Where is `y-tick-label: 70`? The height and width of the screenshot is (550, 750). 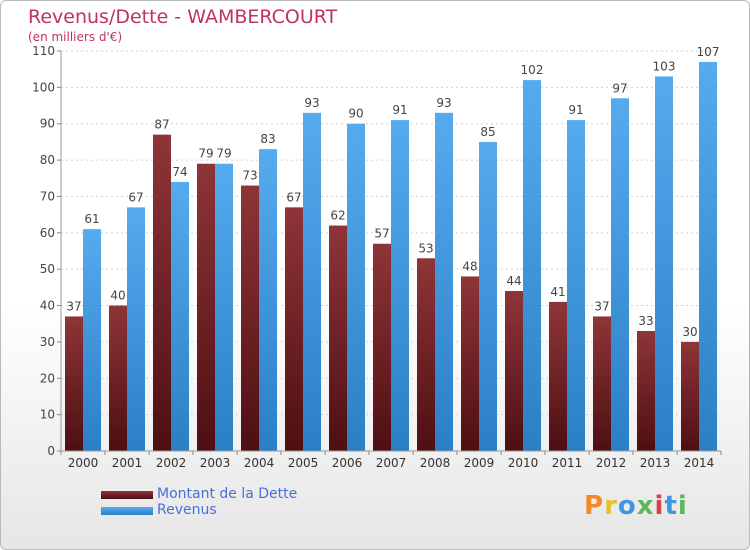 y-tick-label: 70 is located at coordinates (47, 196).